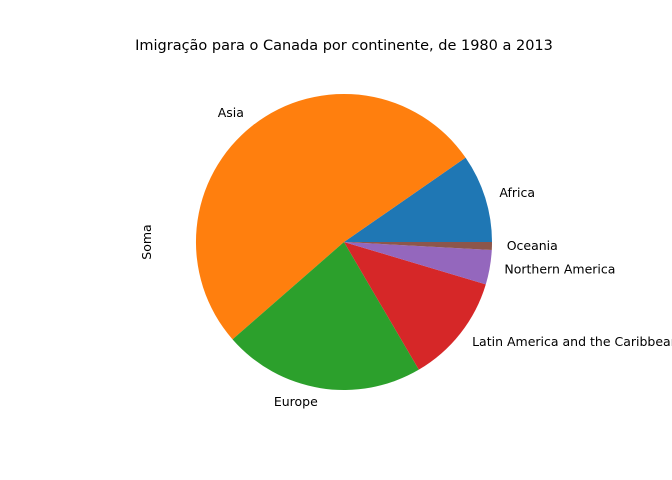 This screenshot has width=672, height=480. Describe the element at coordinates (296, 401) in the screenshot. I see `pie-label-europe: Europe` at that location.